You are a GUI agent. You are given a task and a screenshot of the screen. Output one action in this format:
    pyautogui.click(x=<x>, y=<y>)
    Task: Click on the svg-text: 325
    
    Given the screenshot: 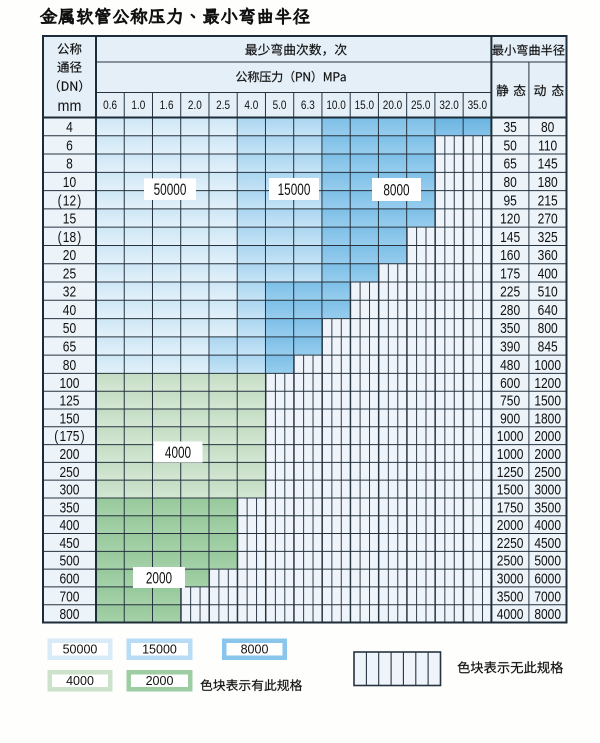 What is the action you would take?
    pyautogui.click(x=548, y=237)
    